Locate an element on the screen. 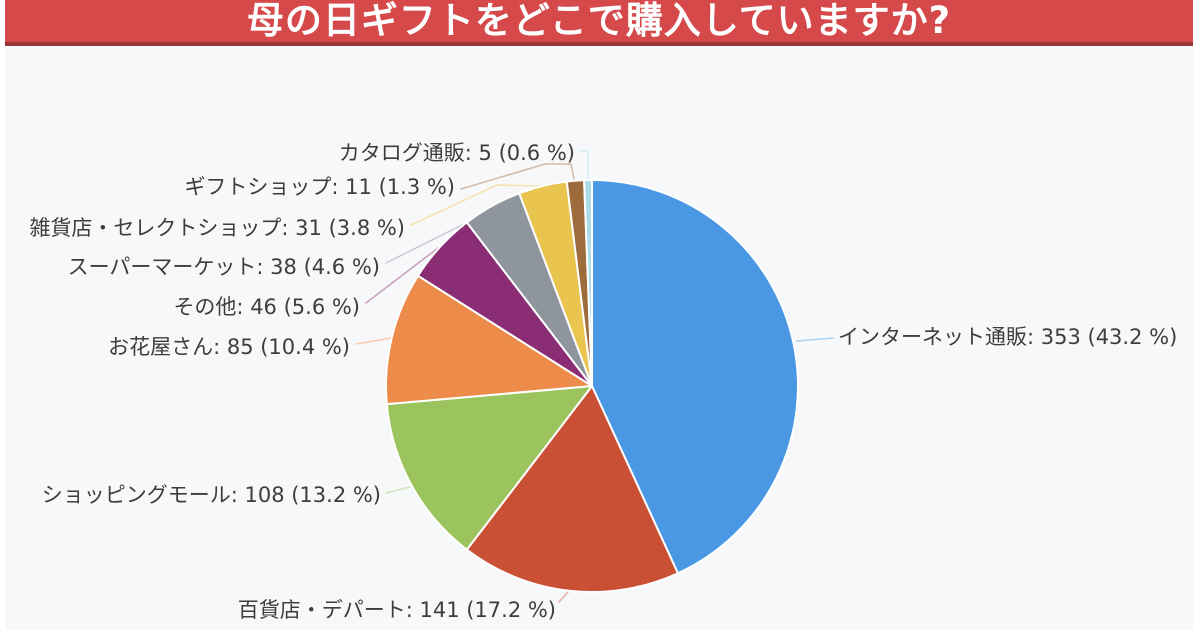 The width and height of the screenshot is (1200, 630). leader-line-shopping-mall is located at coordinates (398, 490).